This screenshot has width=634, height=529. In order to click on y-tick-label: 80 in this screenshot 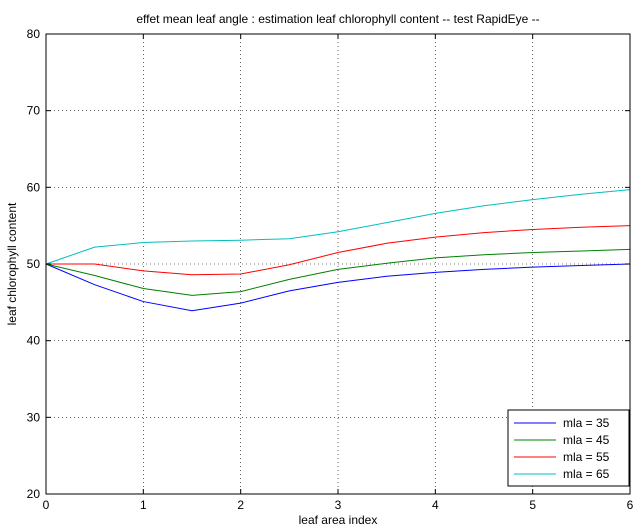, I will do `click(34, 34)`.